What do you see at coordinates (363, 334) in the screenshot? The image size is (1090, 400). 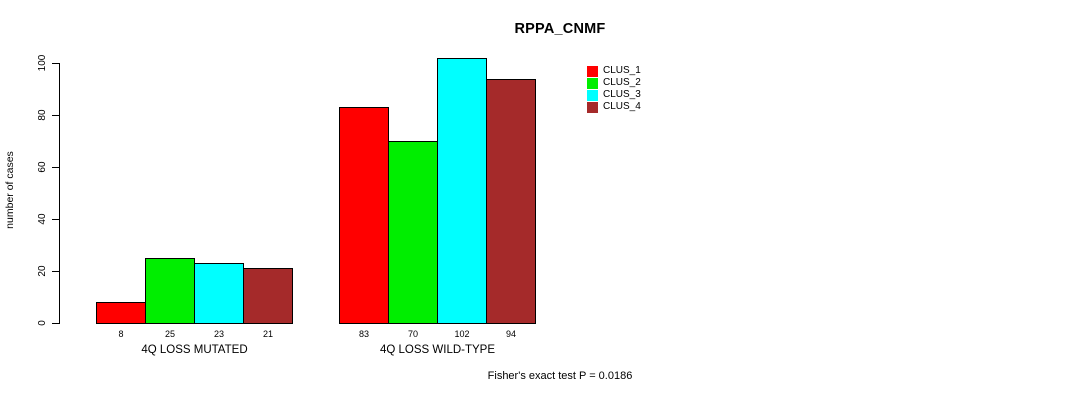 I see `bar-value-label: 83` at bounding box center [363, 334].